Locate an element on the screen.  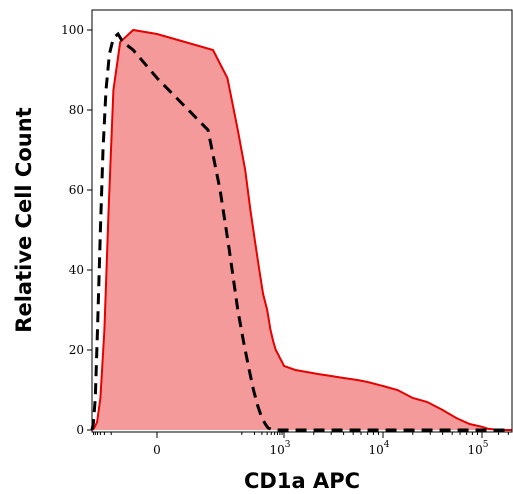
y-axis: 0 20 40 60 80 100 is located at coordinates (76, 230).